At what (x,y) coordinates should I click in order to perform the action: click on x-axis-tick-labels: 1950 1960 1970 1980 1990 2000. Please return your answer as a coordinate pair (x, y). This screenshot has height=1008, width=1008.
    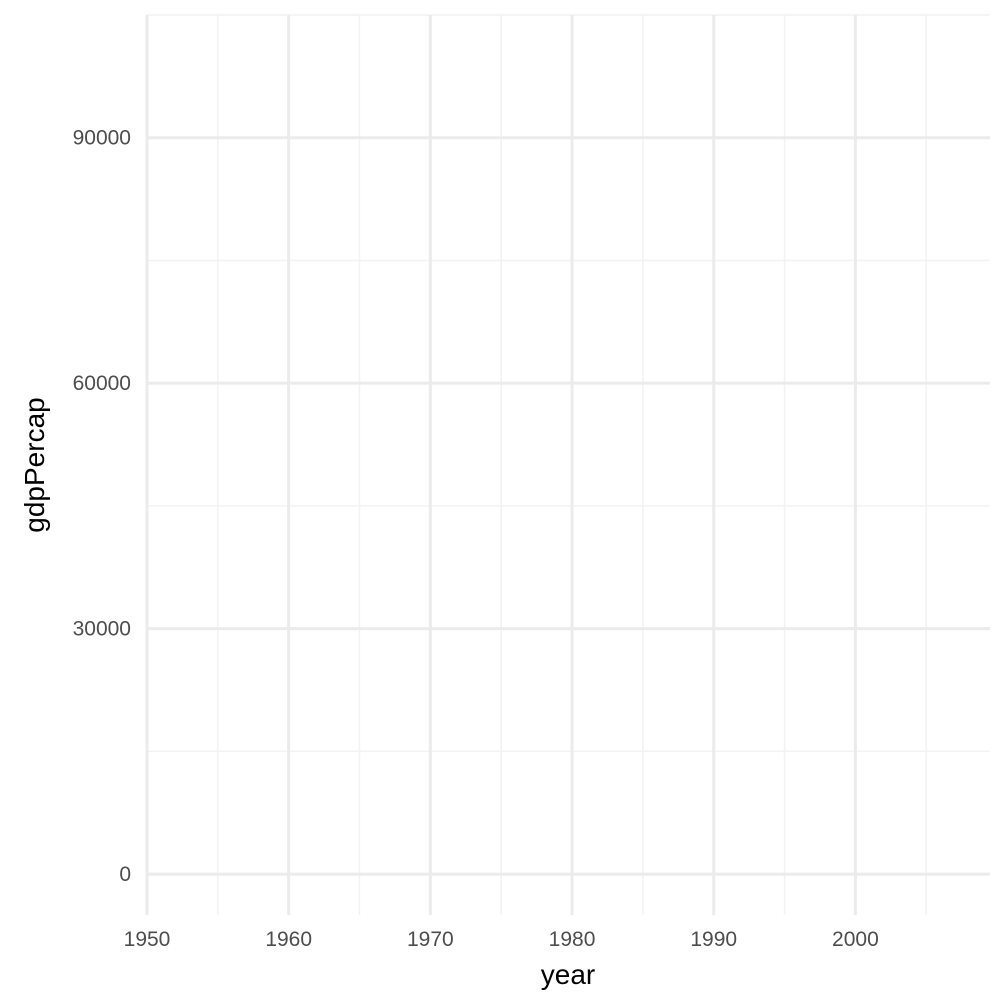
    Looking at the image, I should click on (501, 939).